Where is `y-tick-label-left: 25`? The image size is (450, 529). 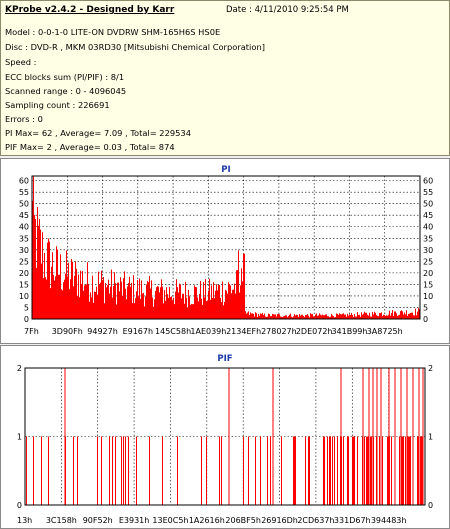
y-tick-label-left: 25 is located at coordinates (24, 261).